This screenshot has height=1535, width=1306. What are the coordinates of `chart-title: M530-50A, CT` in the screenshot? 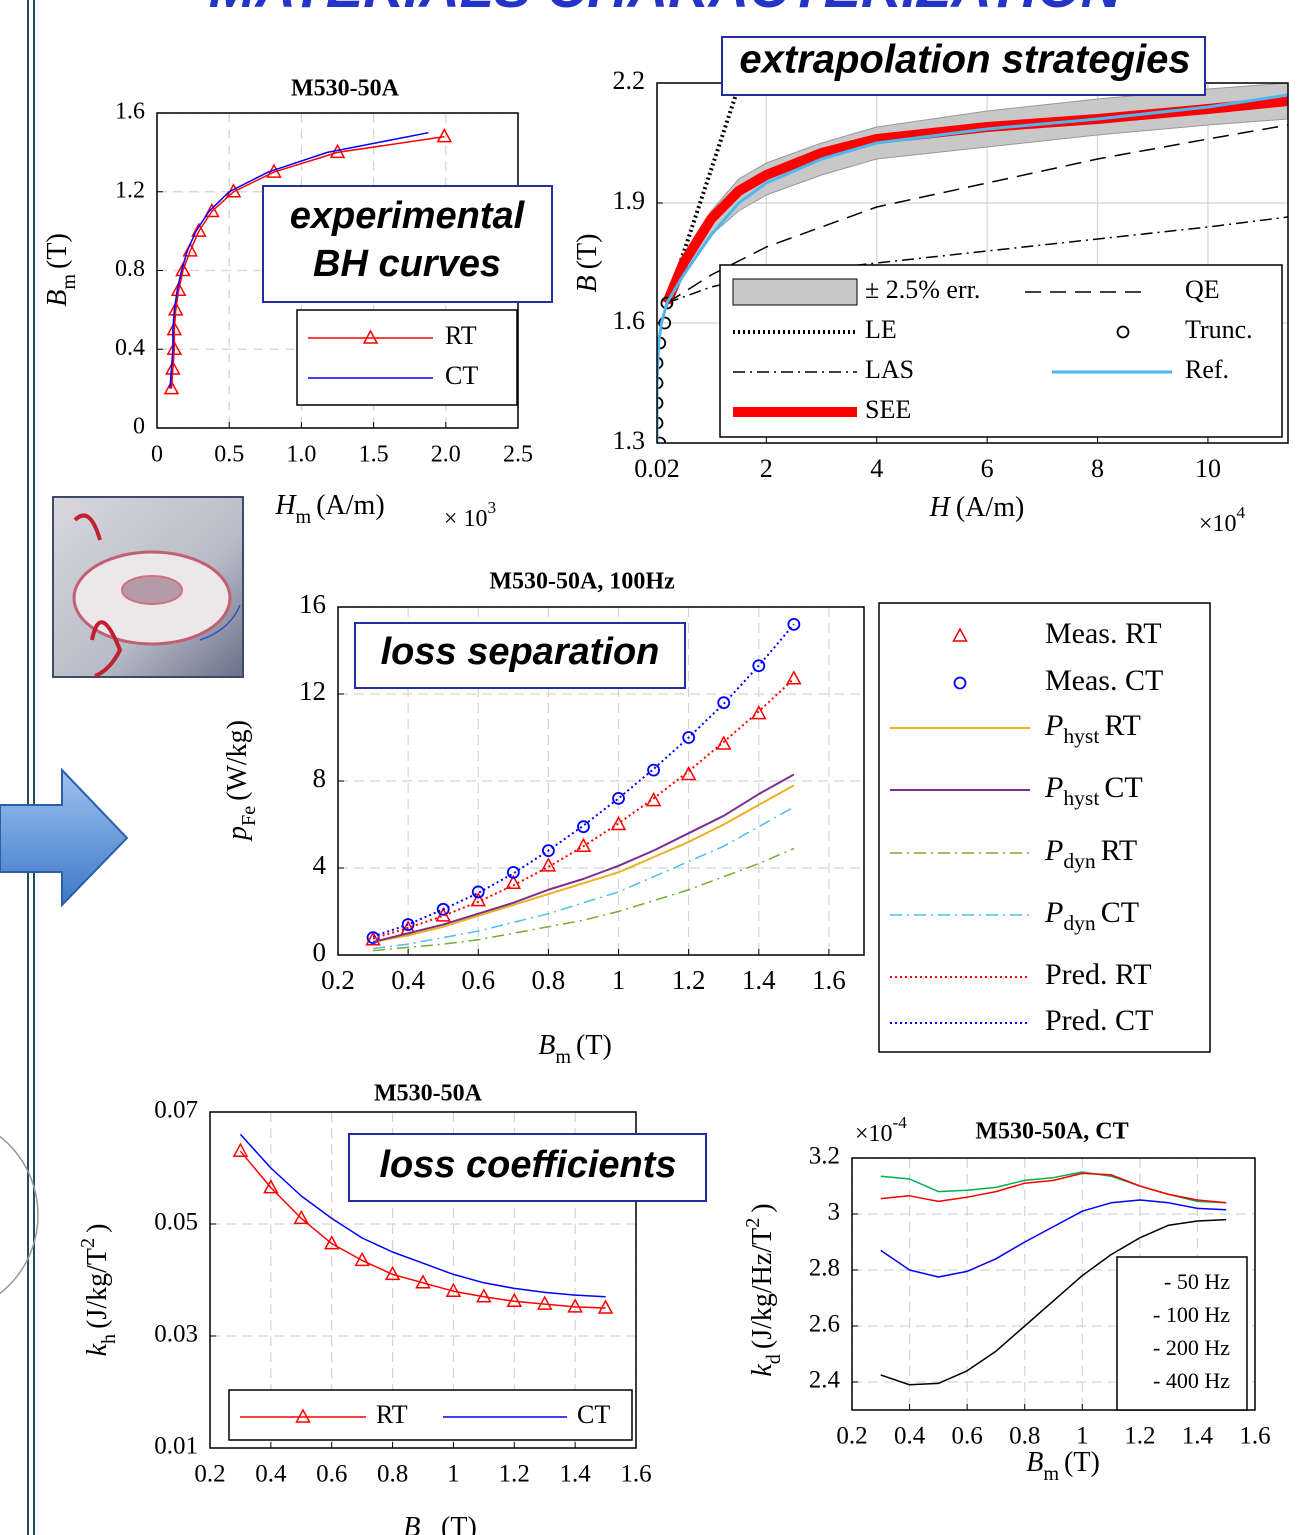 It's located at (1051, 1132).